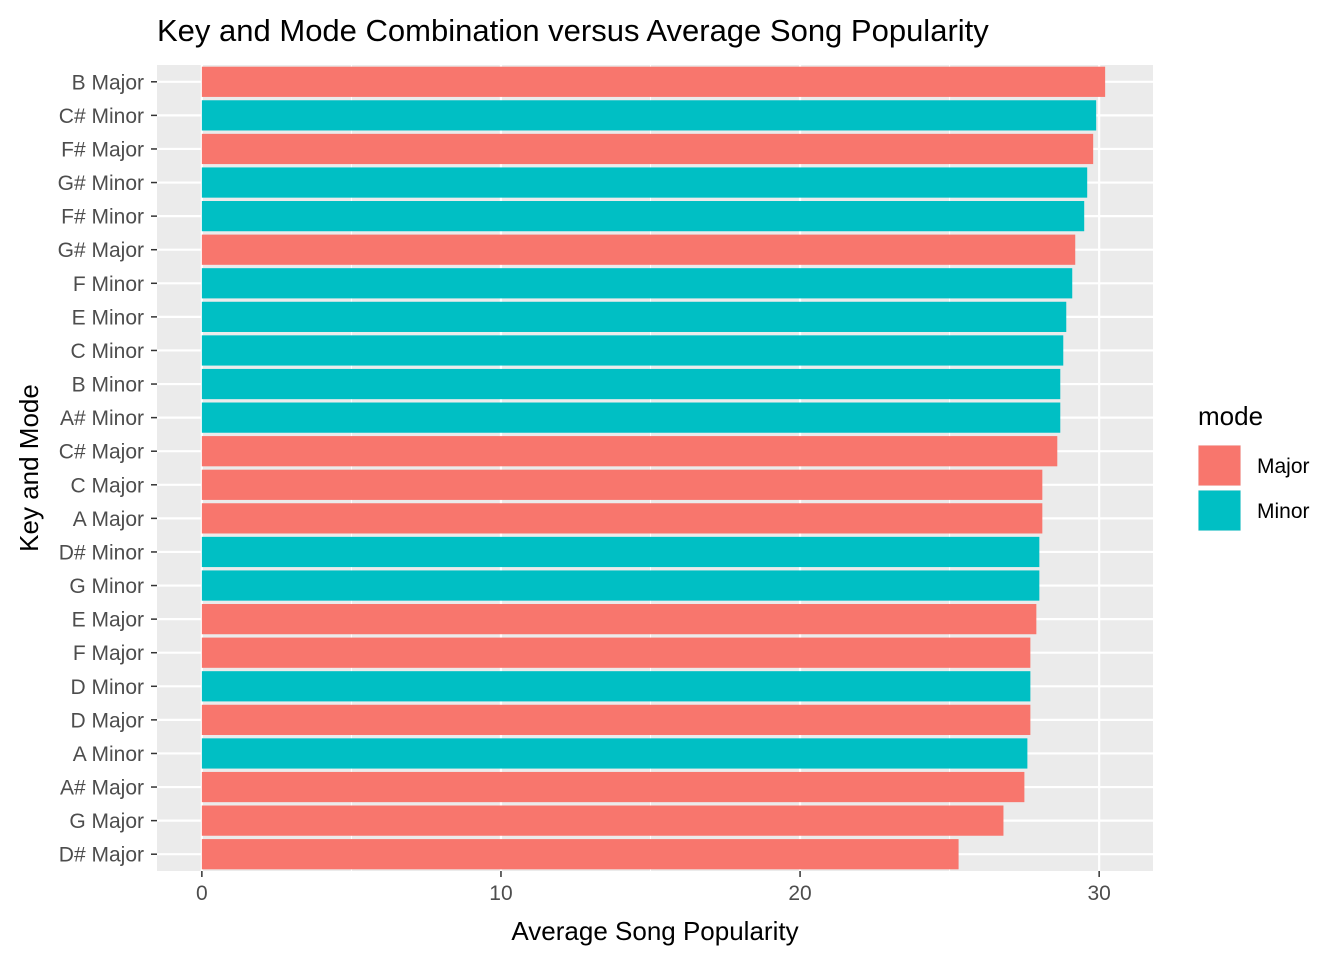 The height and width of the screenshot is (960, 1344). Describe the element at coordinates (101, 855) in the screenshot. I see `y-tick-label: D# Major` at that location.